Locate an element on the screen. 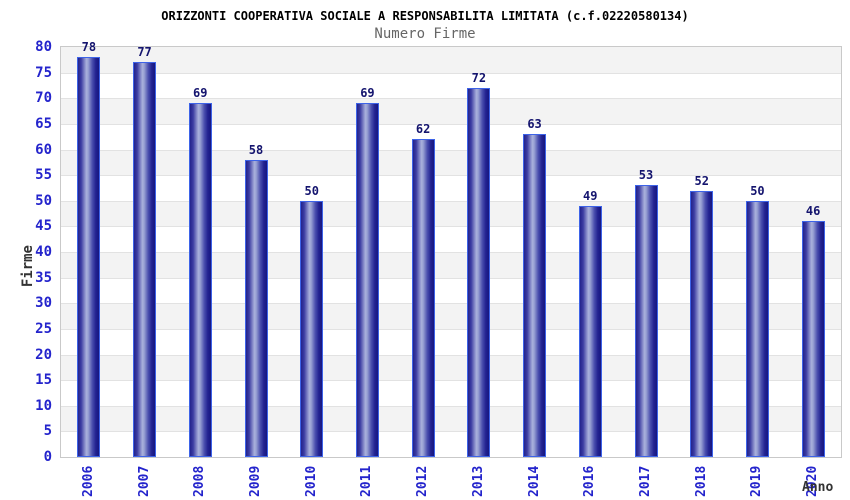  y-tick-label: 30 is located at coordinates (43, 303).